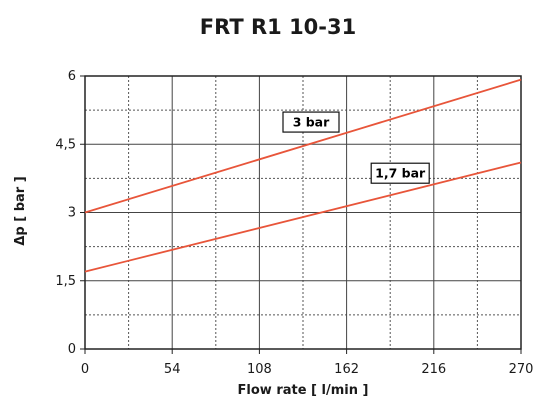 The height and width of the screenshot is (401, 536). What do you see at coordinates (65, 281) in the screenshot?
I see `y-tick-label: 1,5` at bounding box center [65, 281].